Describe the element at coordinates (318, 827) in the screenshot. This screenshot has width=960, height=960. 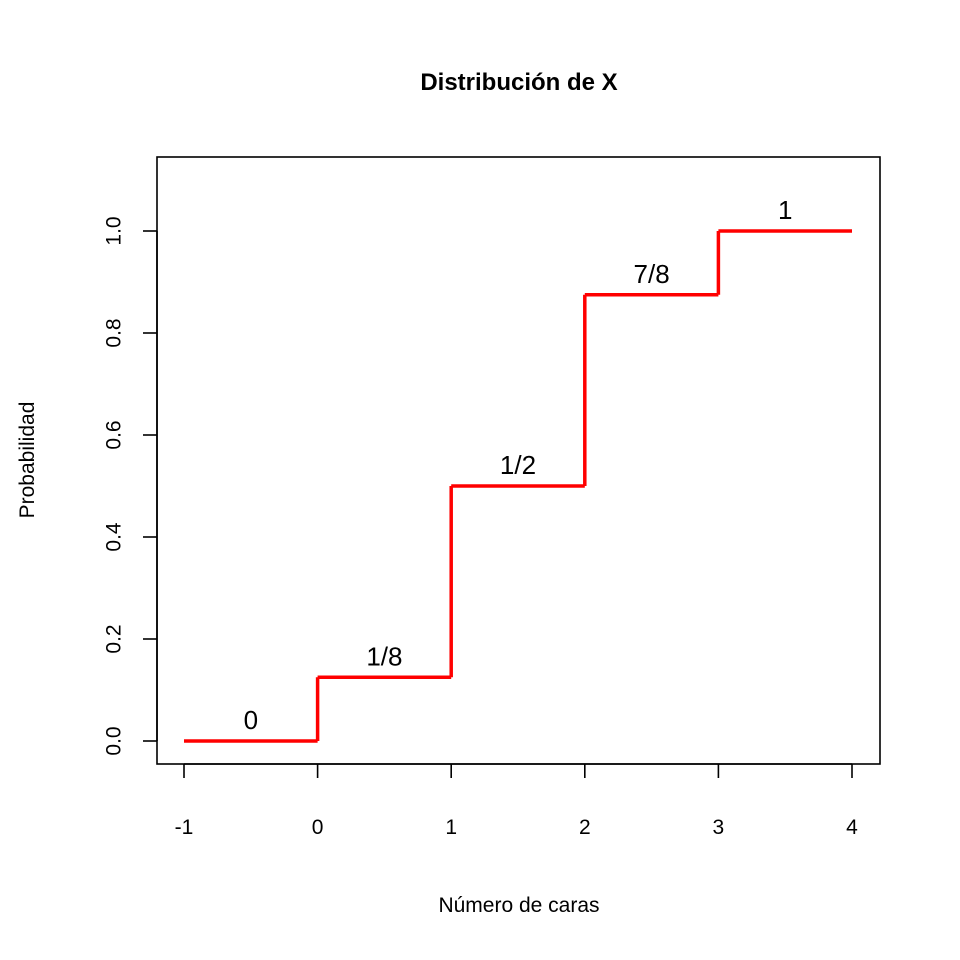
I see `x-tick-label: 0` at that location.